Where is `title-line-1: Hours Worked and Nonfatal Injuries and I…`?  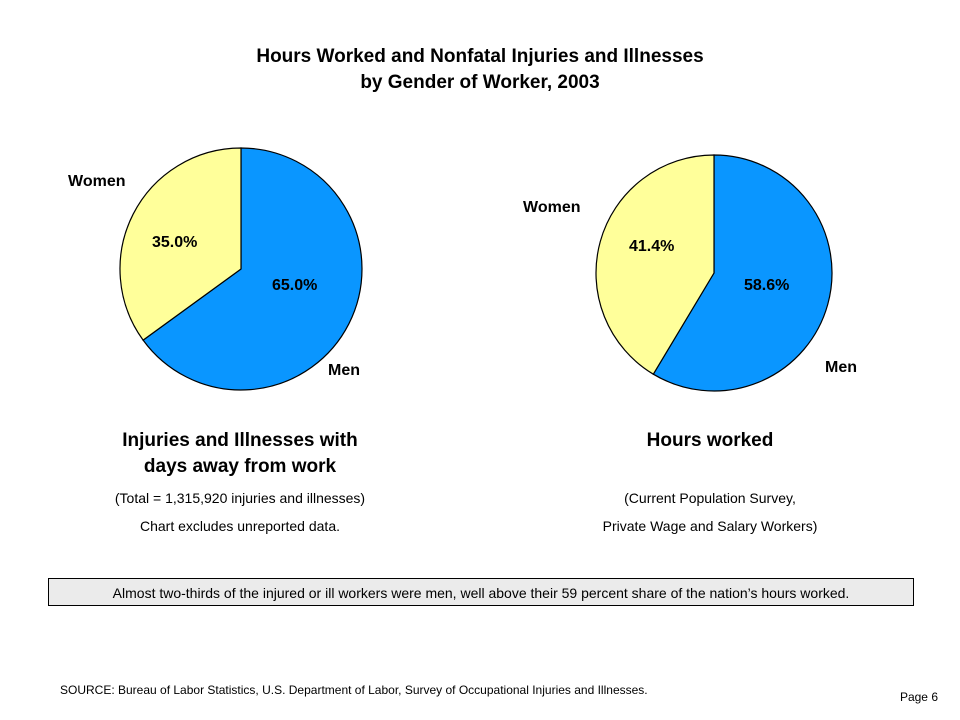
title-line-1: Hours Worked and Nonfatal Injuries and I… is located at coordinates (480, 56).